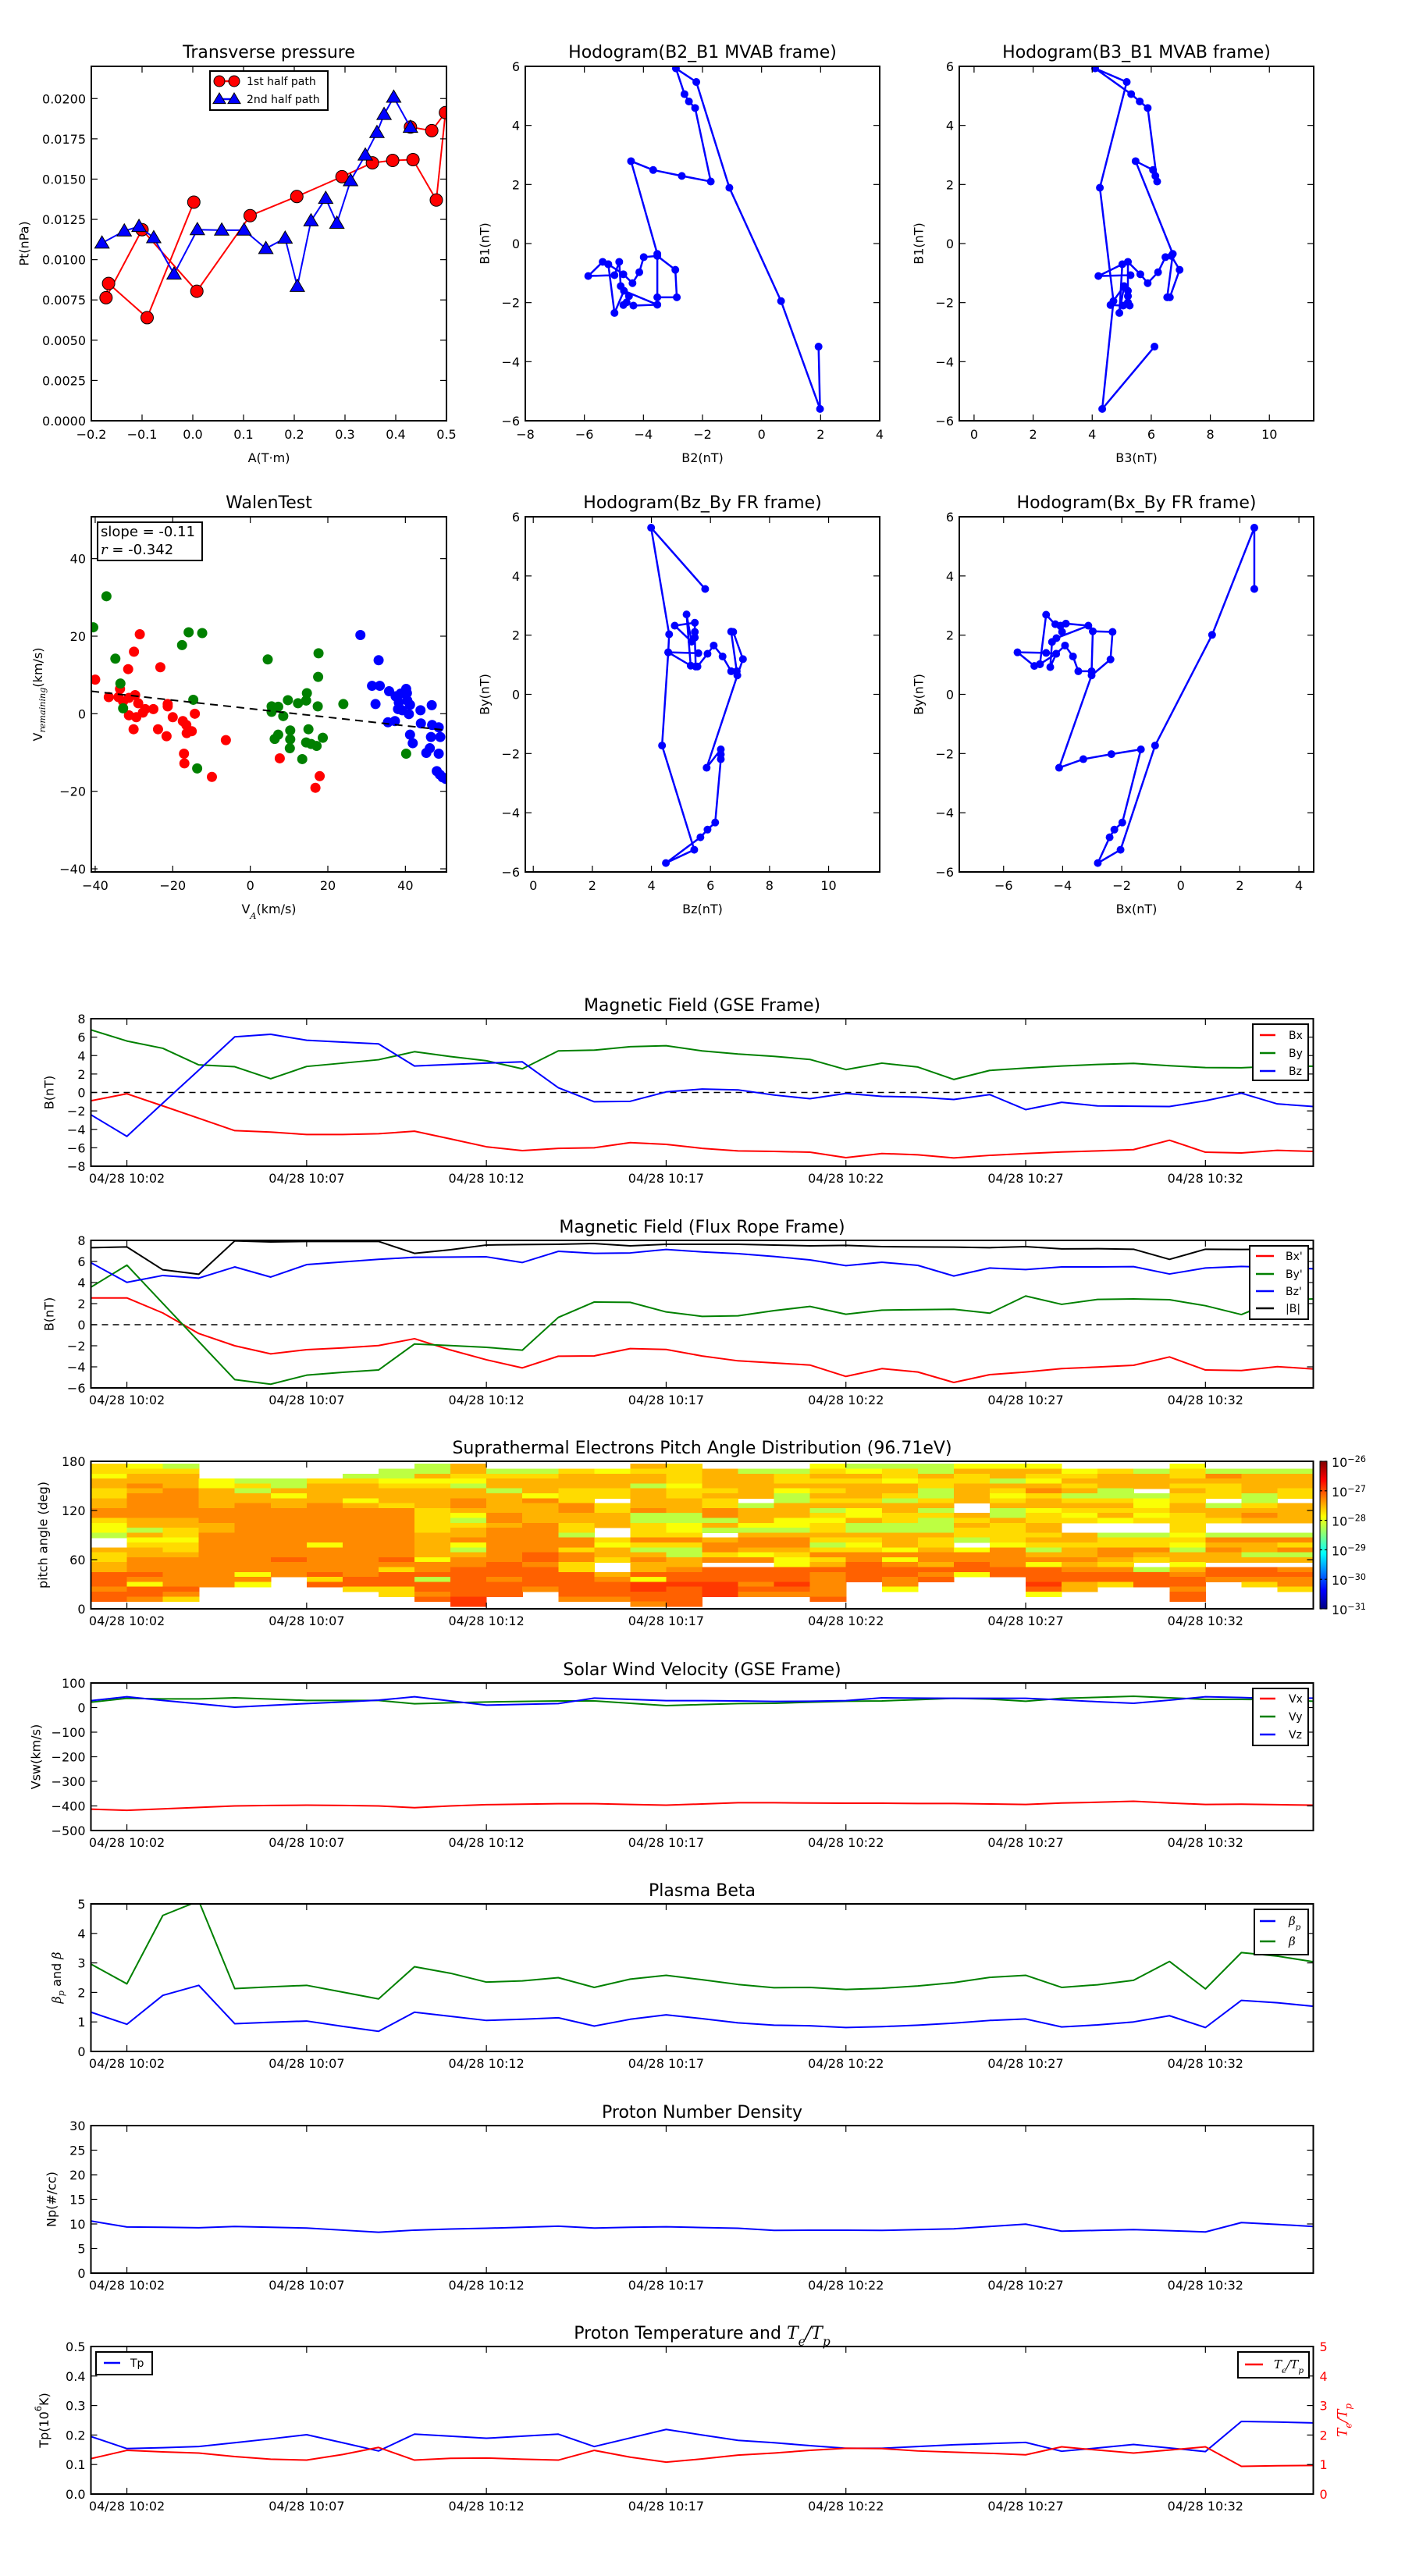 The width and height of the screenshot is (1405, 2576). I want to click on x-tick-label: 04/28 10:22, so click(846, 2285).